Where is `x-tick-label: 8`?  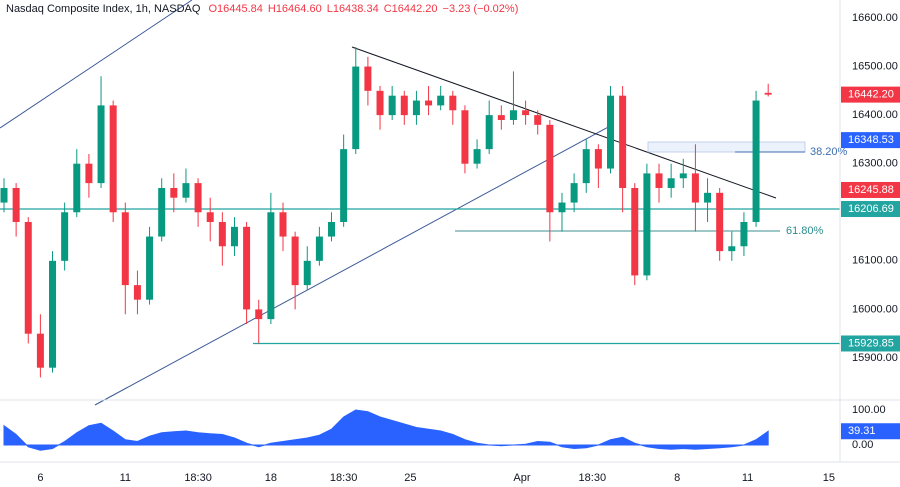 x-tick-label: 8 is located at coordinates (677, 478).